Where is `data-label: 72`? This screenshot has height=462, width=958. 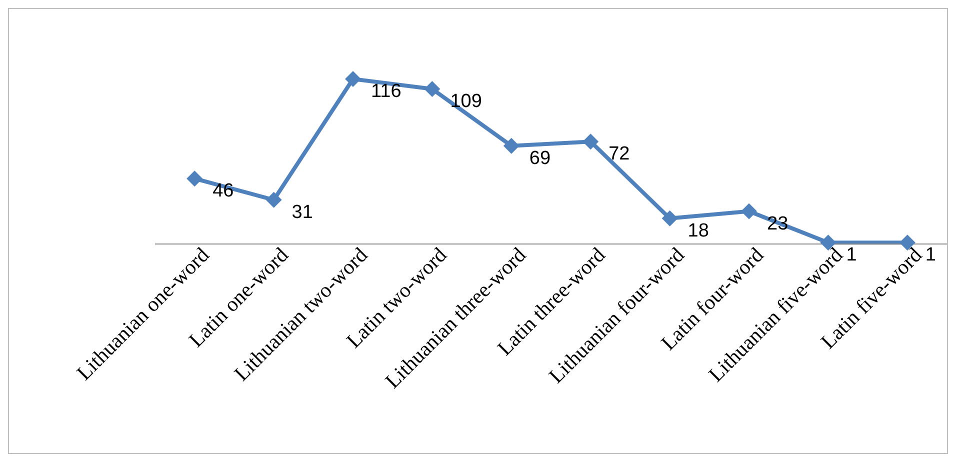 data-label: 72 is located at coordinates (619, 154).